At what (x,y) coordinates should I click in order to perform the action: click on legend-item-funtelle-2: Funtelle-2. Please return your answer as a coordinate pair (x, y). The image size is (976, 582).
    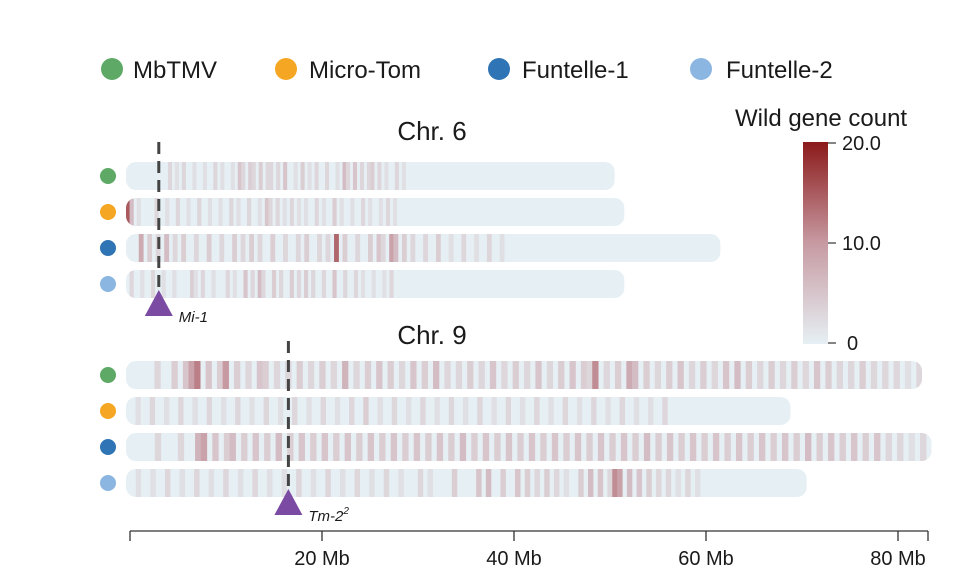
    Looking at the image, I should click on (761, 70).